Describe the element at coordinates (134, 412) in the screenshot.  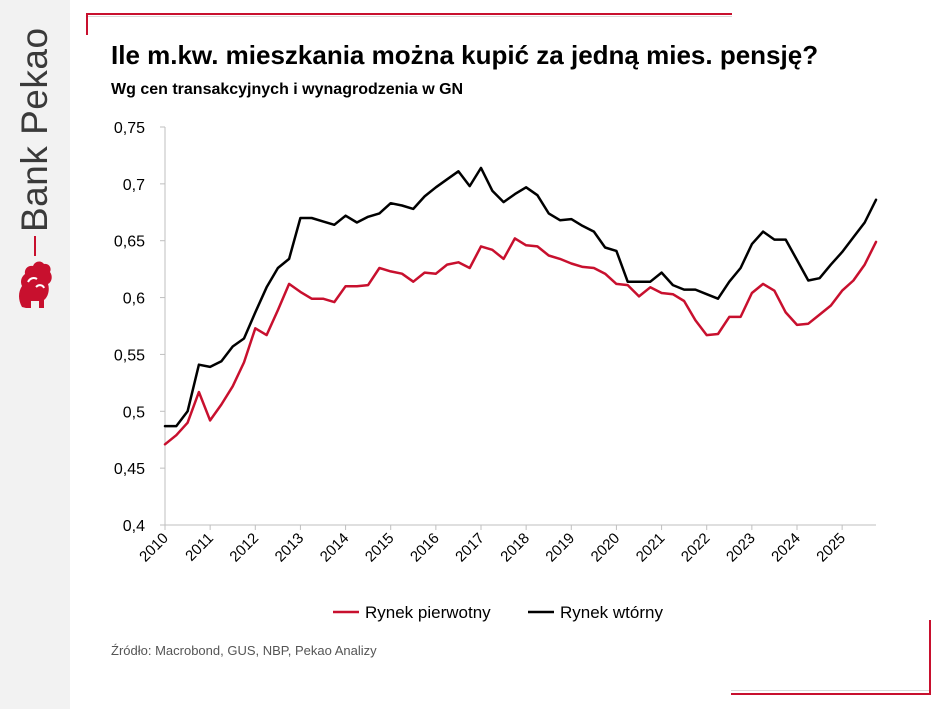
I see `y-tick-label: 0,5` at that location.